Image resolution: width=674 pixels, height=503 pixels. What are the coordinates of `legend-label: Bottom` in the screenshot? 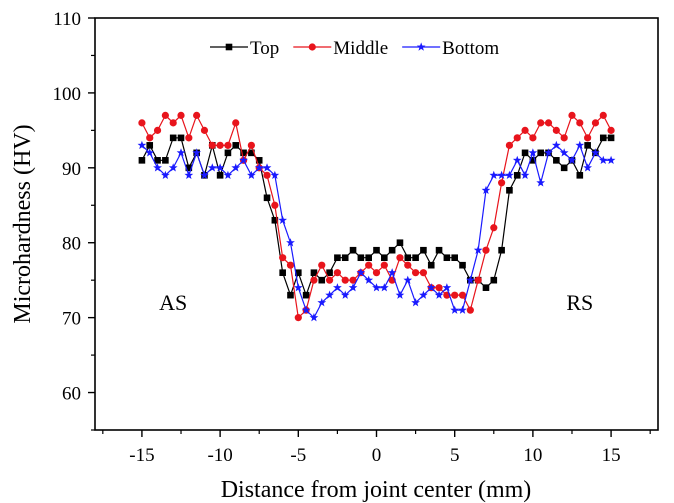 It's located at (470, 48).